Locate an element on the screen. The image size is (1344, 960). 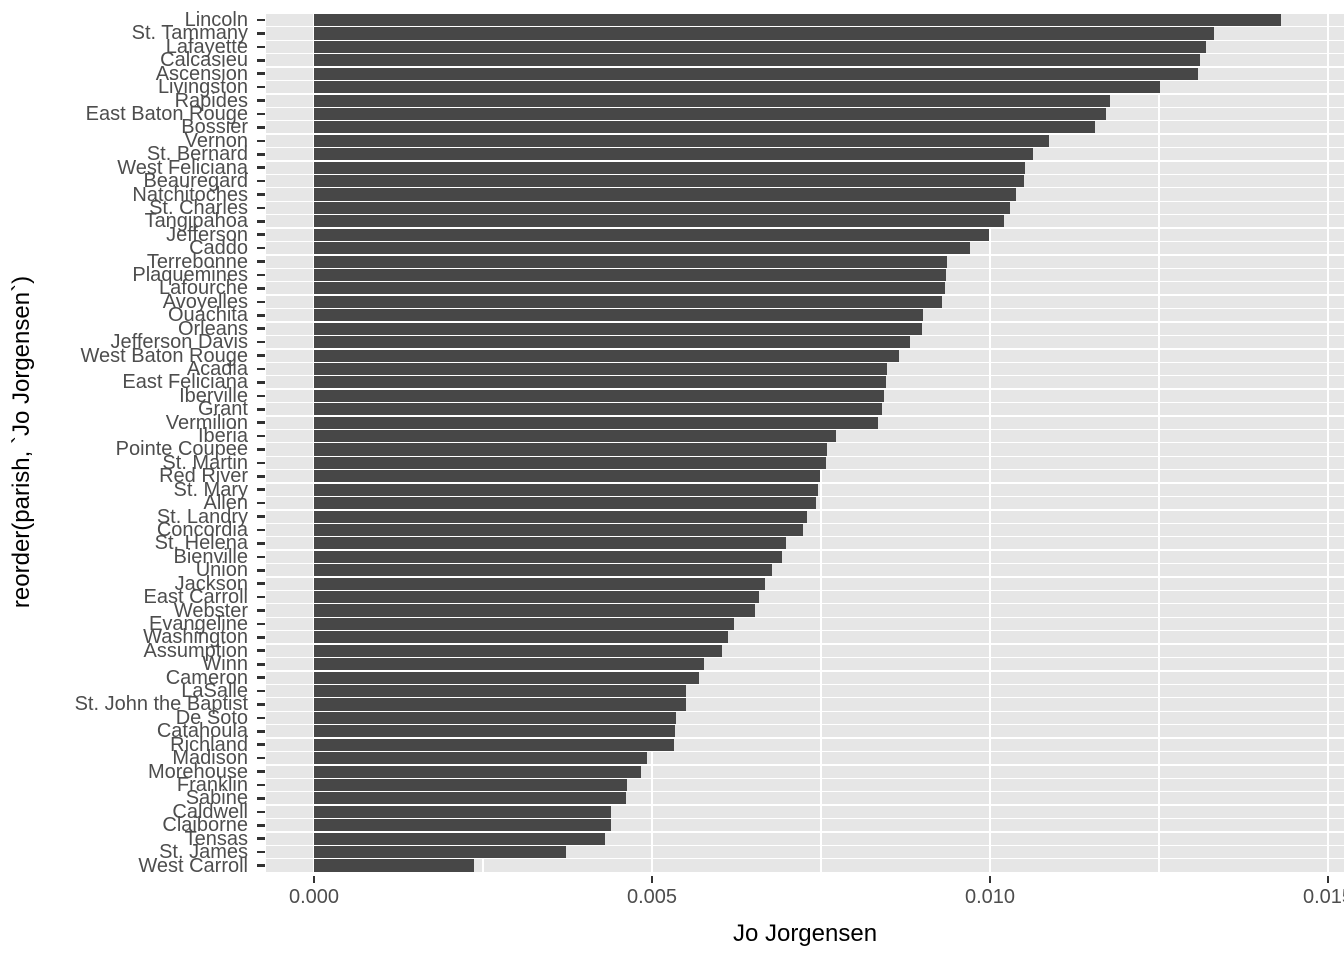
y-tick-label: Allen is located at coordinates (225, 503).